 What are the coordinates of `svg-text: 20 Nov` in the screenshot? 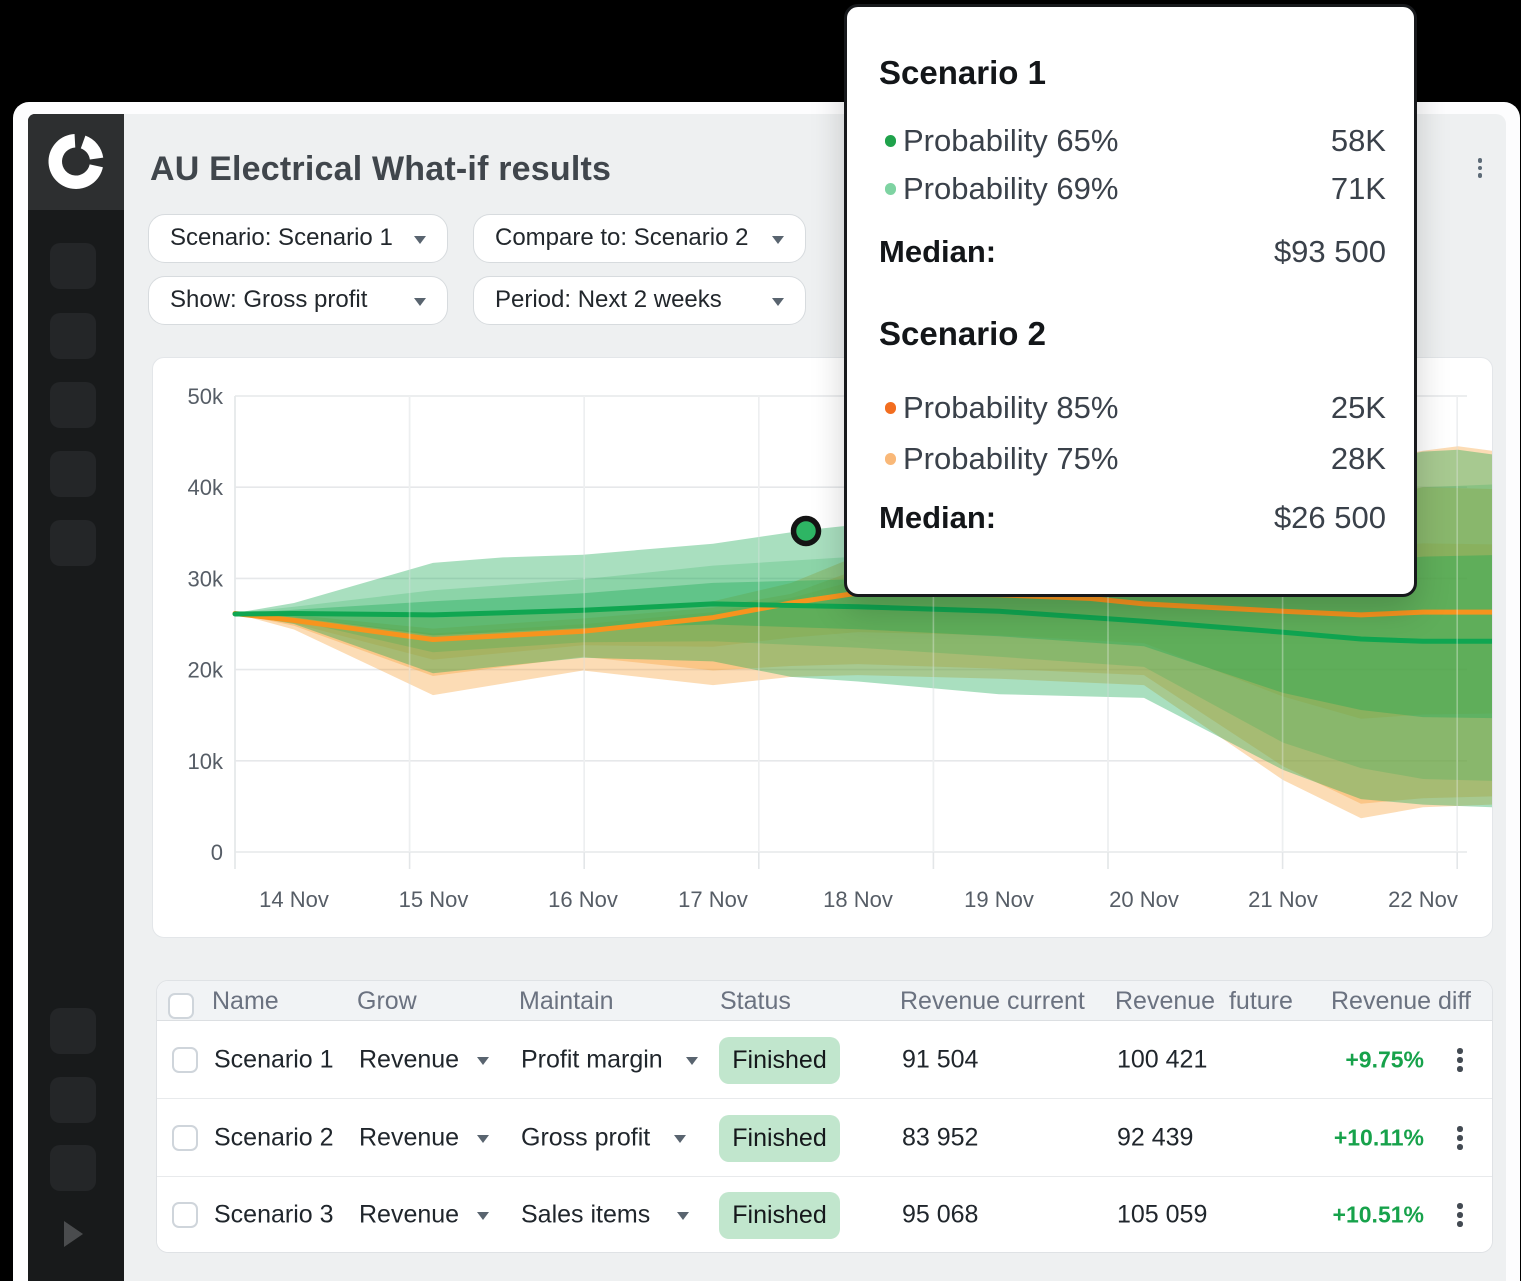 It's located at (1144, 899).